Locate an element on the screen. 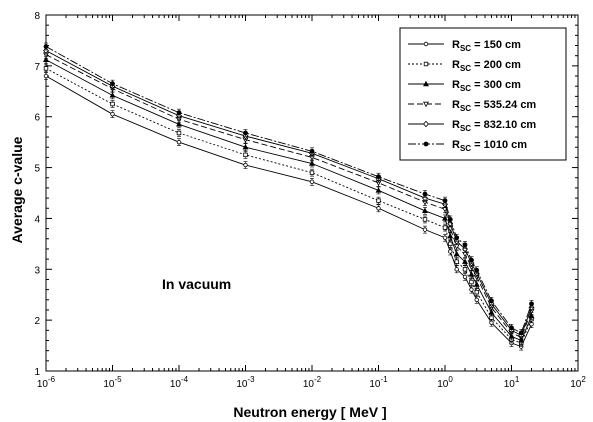 This screenshot has width=593, height=422. legend-label: RSC = 300 cm is located at coordinates (486, 86).